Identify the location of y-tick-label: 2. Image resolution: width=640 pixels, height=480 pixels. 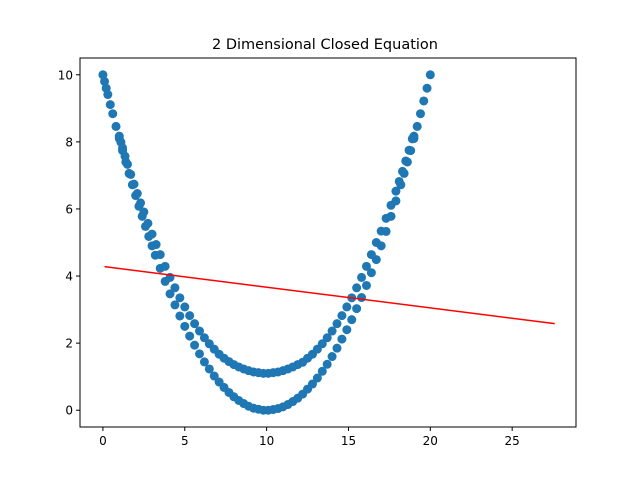
(69, 344).